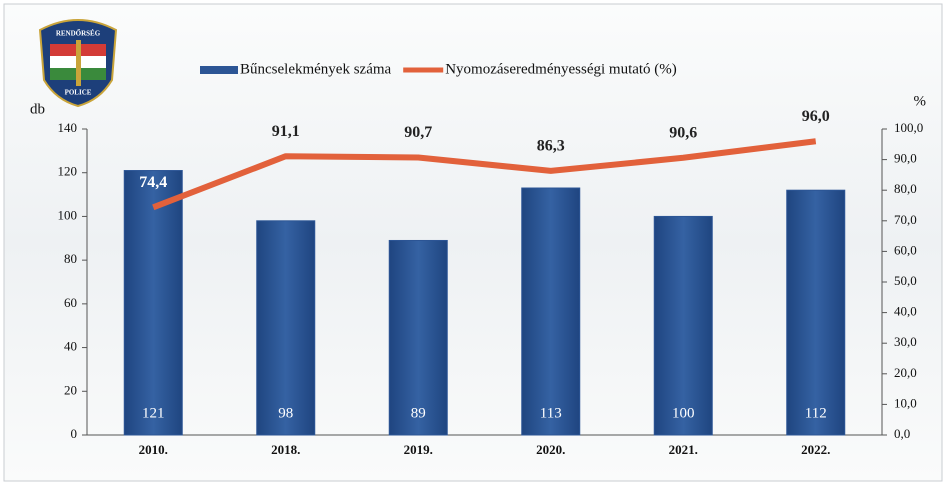 This screenshot has height=485, width=946. I want to click on x-tick-label: 2019., so click(418, 449).